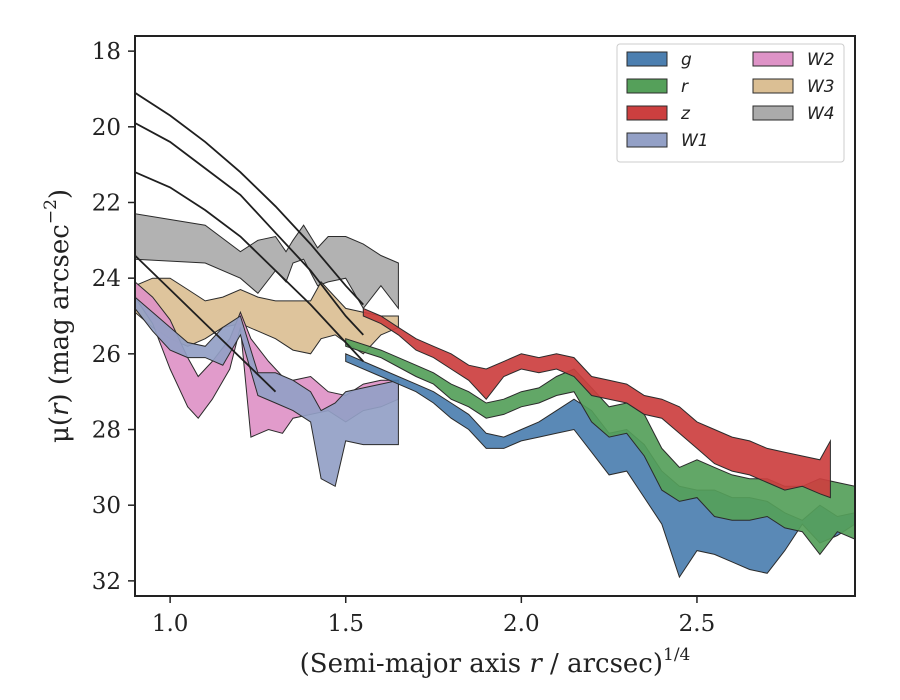 Image resolution: width=900 pixels, height=700 pixels. What do you see at coordinates (596, 403) in the screenshot?
I see `band-z` at bounding box center [596, 403].